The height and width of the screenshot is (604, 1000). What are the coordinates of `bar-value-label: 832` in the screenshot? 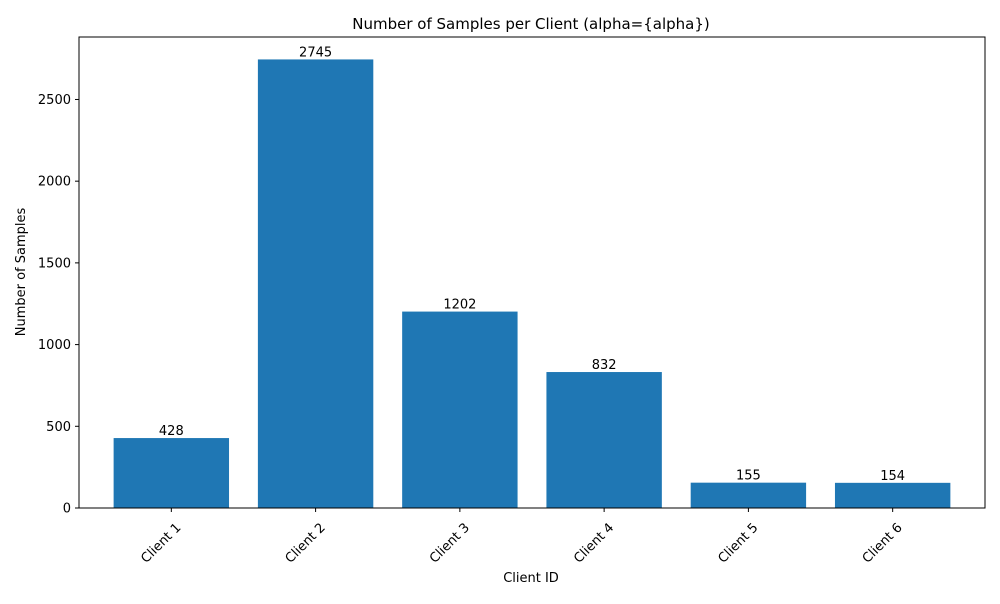 It's located at (604, 365).